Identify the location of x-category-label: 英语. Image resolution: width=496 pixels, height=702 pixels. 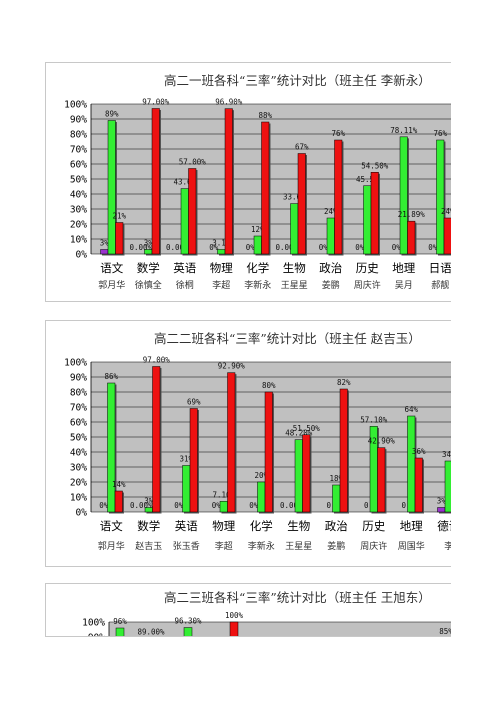
(184, 268).